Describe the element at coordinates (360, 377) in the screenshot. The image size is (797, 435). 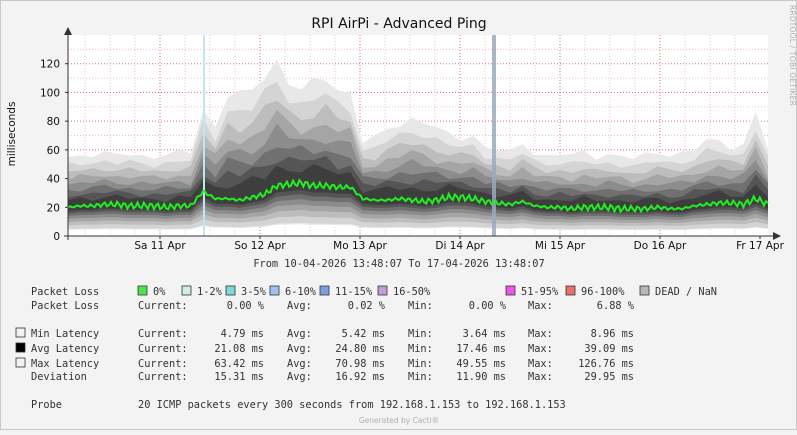
I see `legend-avg-value: 16.92 ms` at that location.